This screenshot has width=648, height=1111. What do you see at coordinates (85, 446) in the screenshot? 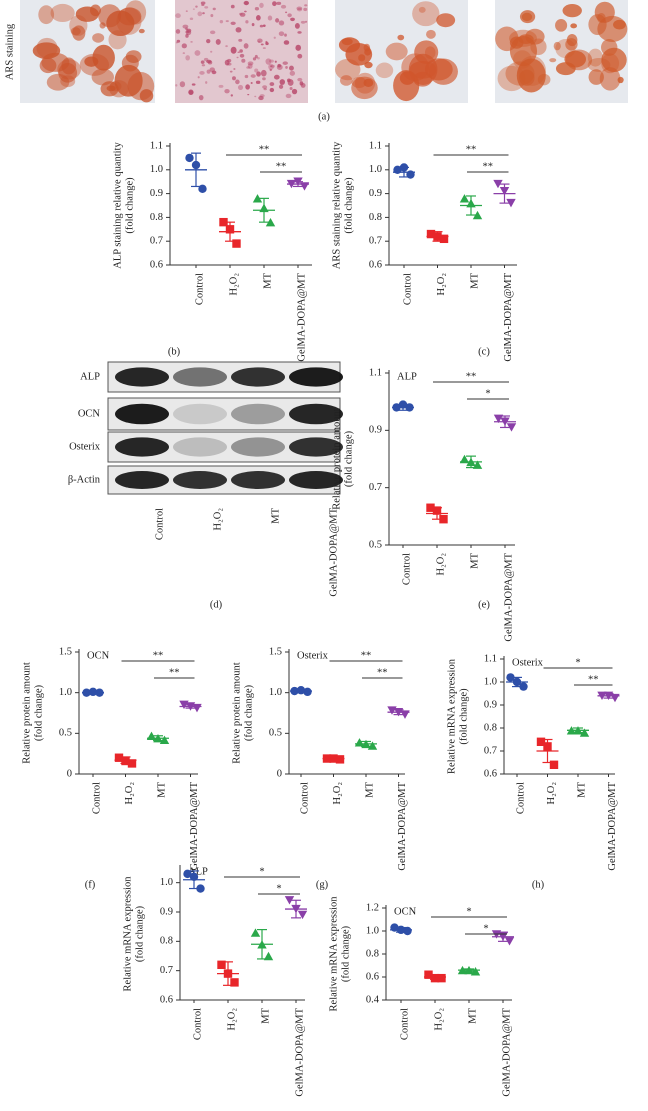
I see `blot-label: Osterix` at bounding box center [85, 446].